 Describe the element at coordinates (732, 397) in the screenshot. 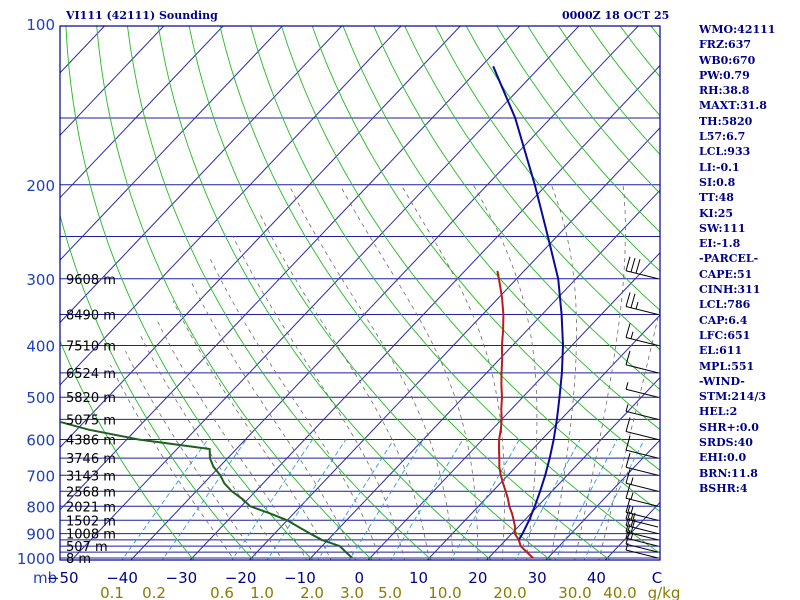

I see `index-row: STM:214/3` at that location.